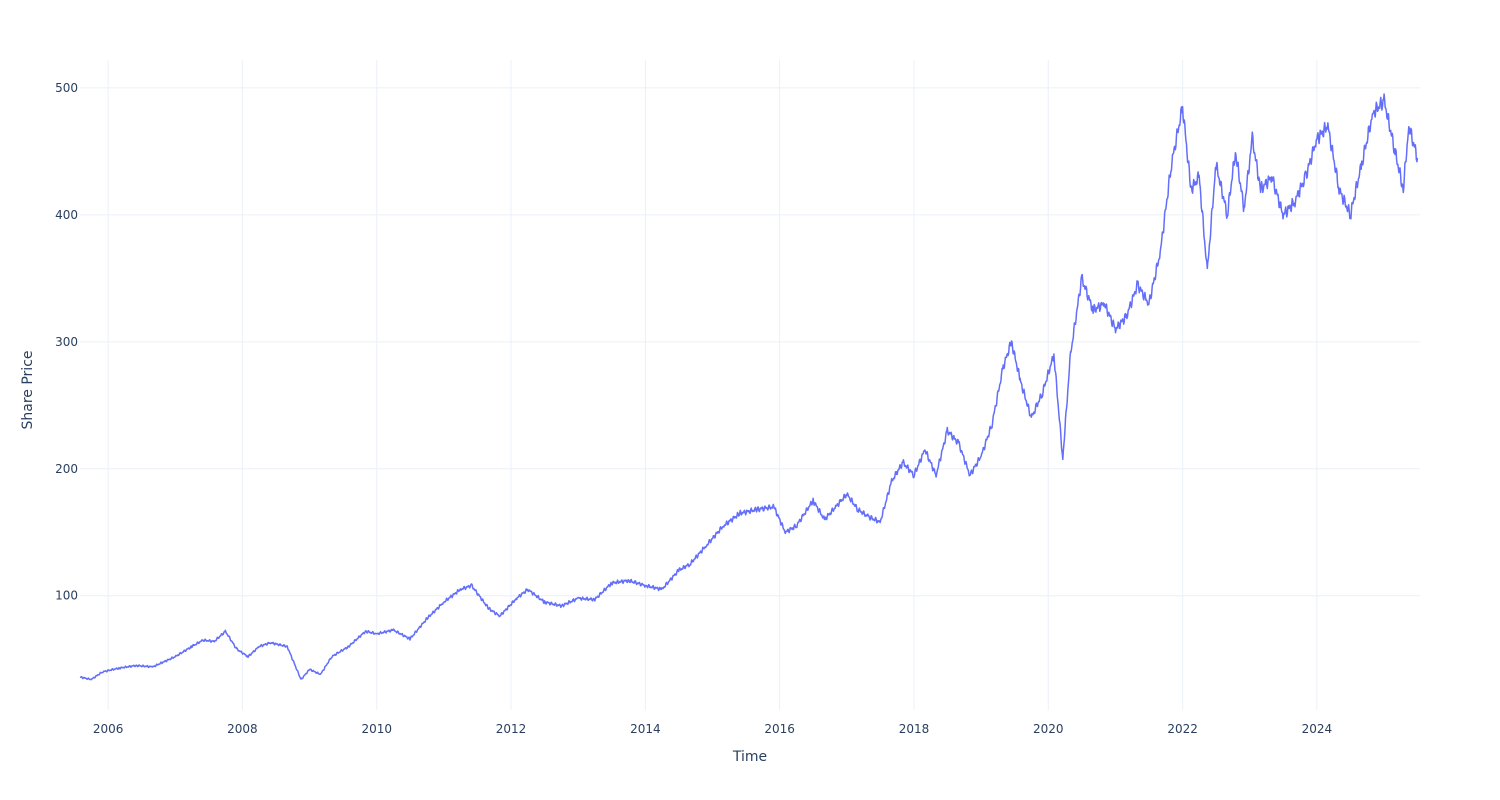 This screenshot has height=800, width=1500. What do you see at coordinates (914, 729) in the screenshot?
I see `x-tick-label: 2018` at bounding box center [914, 729].